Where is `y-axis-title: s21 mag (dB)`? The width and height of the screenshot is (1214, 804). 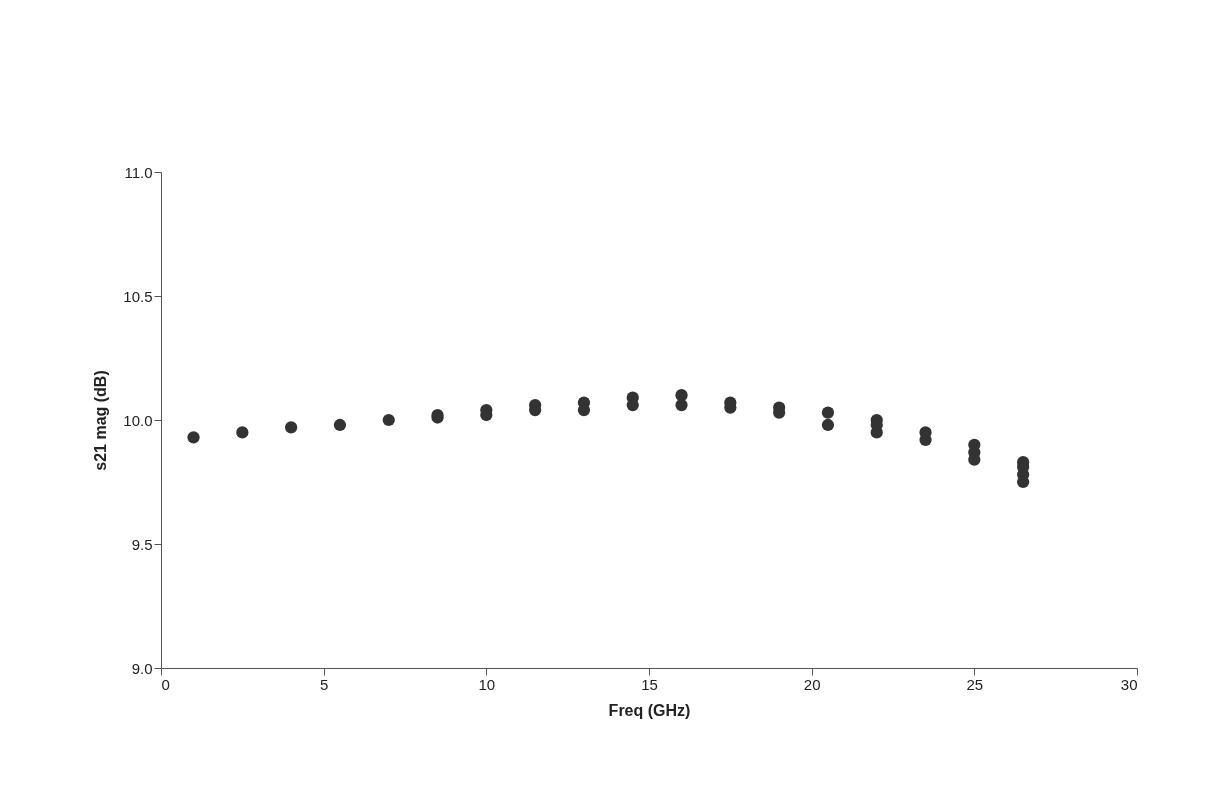 y-axis-title: s21 mag (dB) is located at coordinates (101, 420).